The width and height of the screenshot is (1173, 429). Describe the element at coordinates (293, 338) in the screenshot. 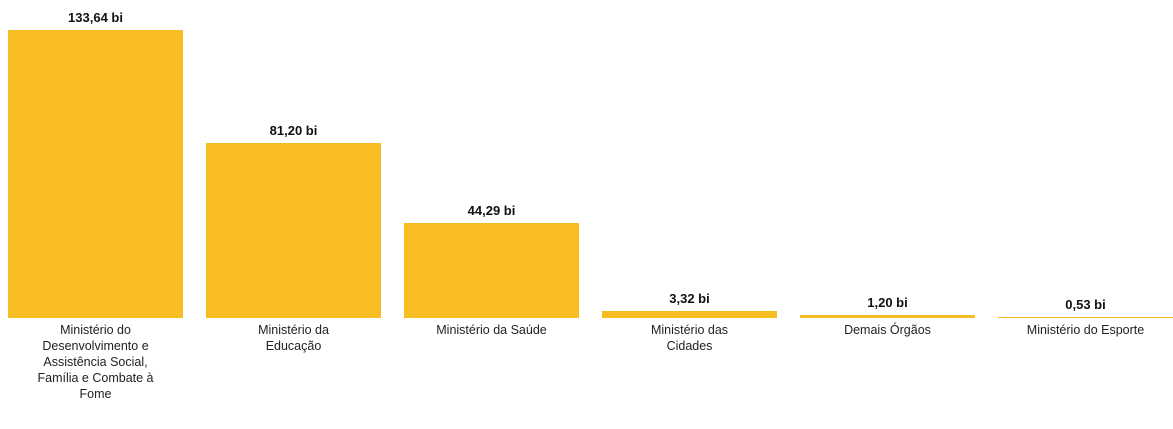

I see `category-label: Ministério da Educação` at that location.